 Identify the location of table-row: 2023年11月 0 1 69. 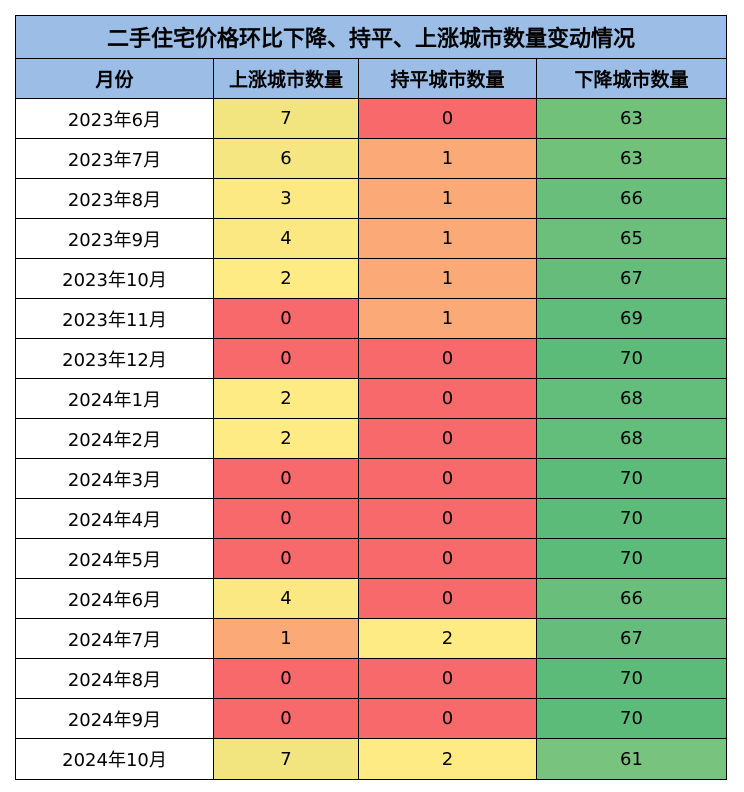
(371, 319).